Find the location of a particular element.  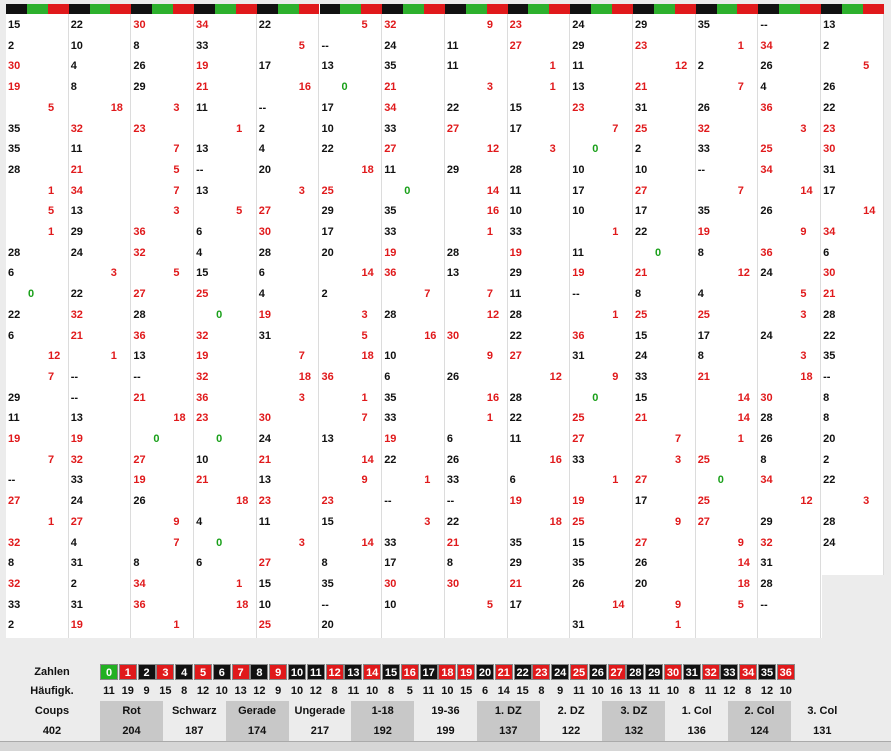

number-cell-6: 6 is located at coordinates (221, 672).